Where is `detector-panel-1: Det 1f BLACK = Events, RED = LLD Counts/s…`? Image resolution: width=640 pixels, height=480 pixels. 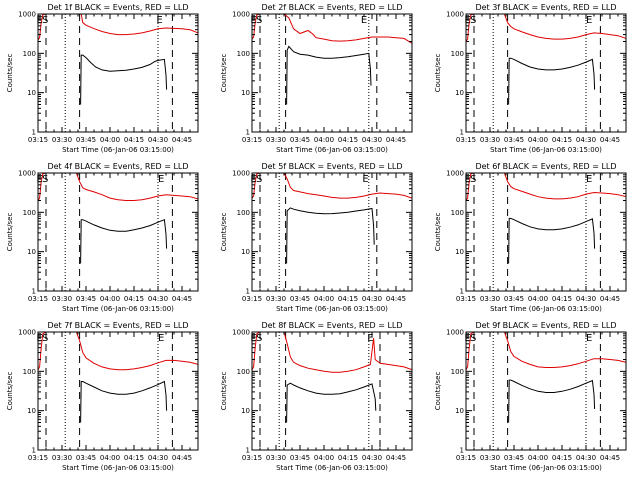
detector-panel-1: Det 1f BLACK = Events, RED = LLD Counts/s… is located at coordinates (102, 78).